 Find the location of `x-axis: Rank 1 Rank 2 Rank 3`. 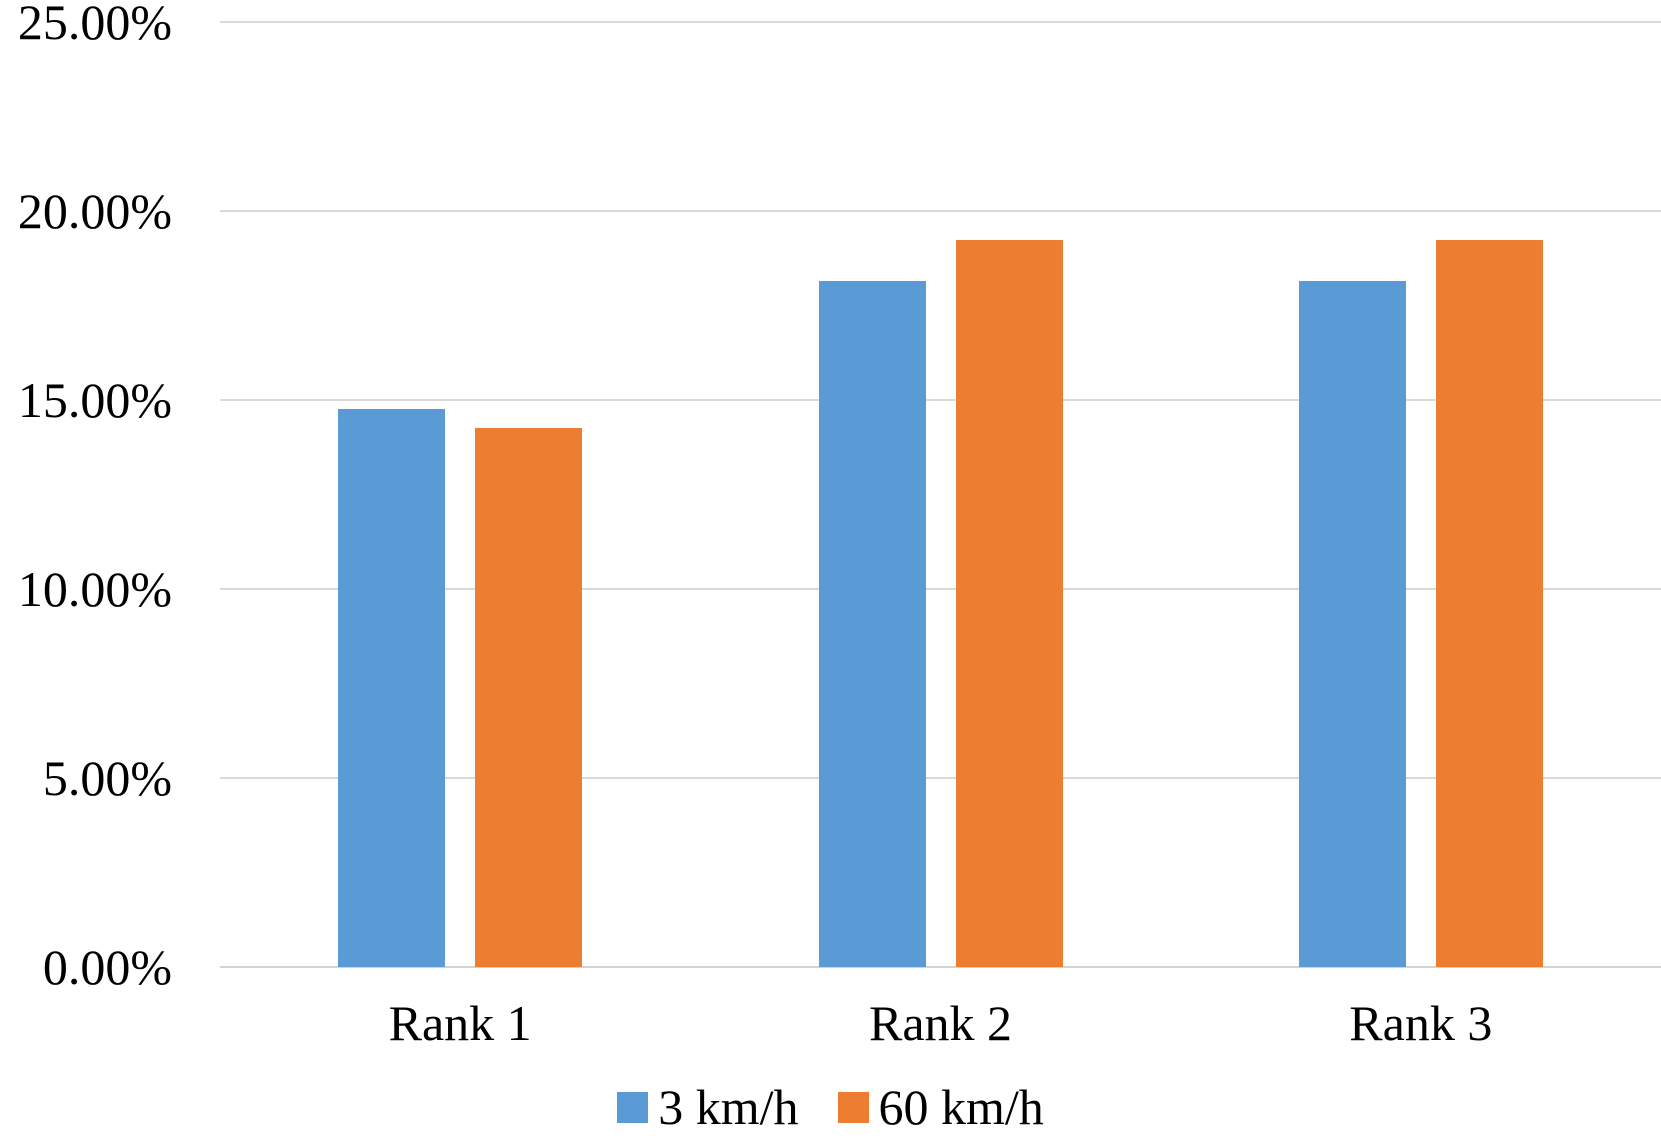

x-axis: Rank 1 Rank 2 Rank 3 is located at coordinates (940, 1024).